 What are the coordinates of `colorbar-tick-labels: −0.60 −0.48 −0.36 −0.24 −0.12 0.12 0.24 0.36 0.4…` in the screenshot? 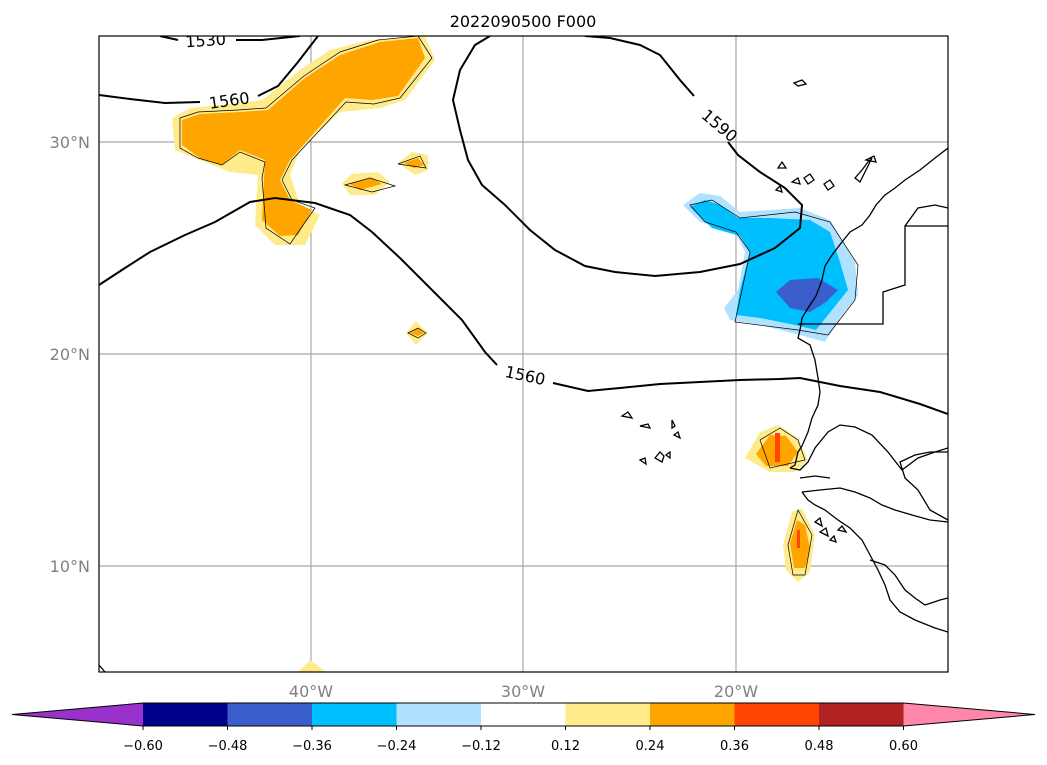 It's located at (520, 740).